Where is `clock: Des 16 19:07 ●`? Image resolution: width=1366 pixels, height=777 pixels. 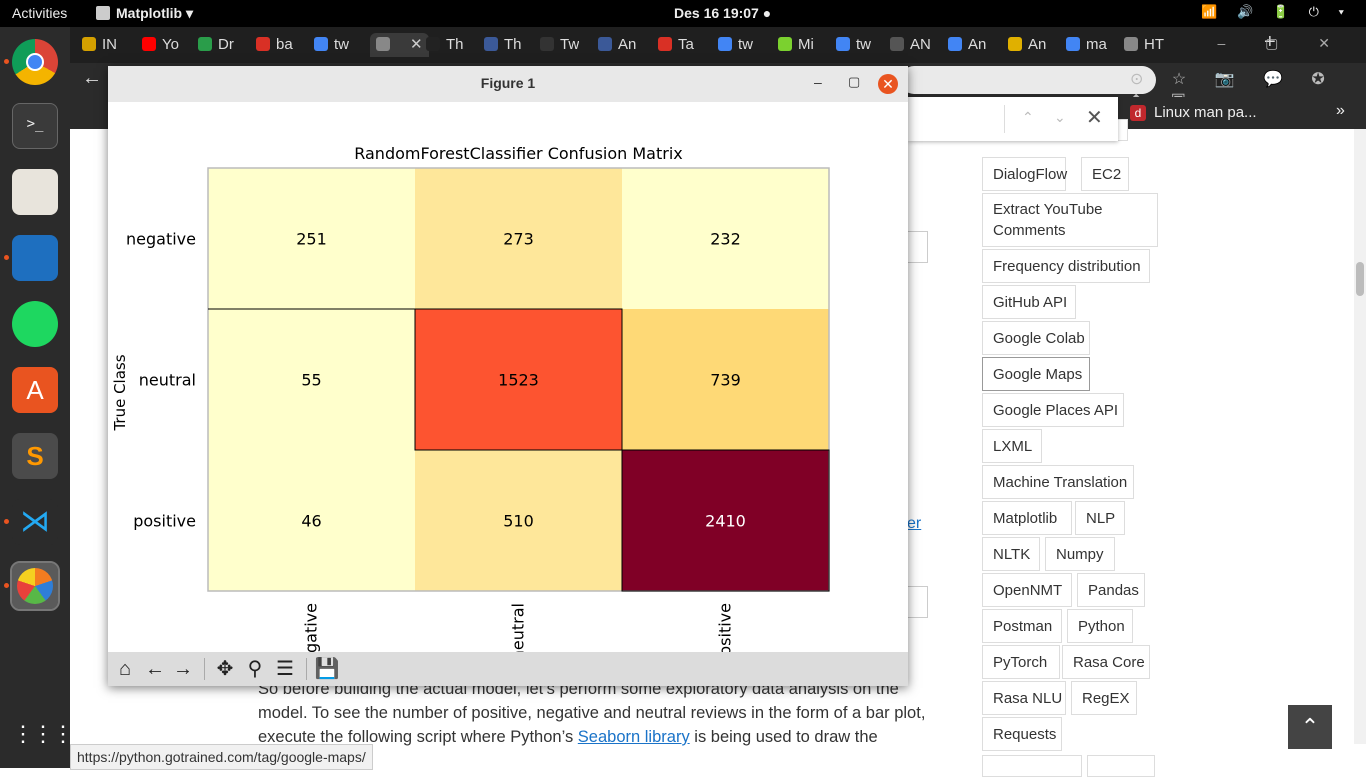 clock: Des 16 19:07 ● is located at coordinates (723, 13).